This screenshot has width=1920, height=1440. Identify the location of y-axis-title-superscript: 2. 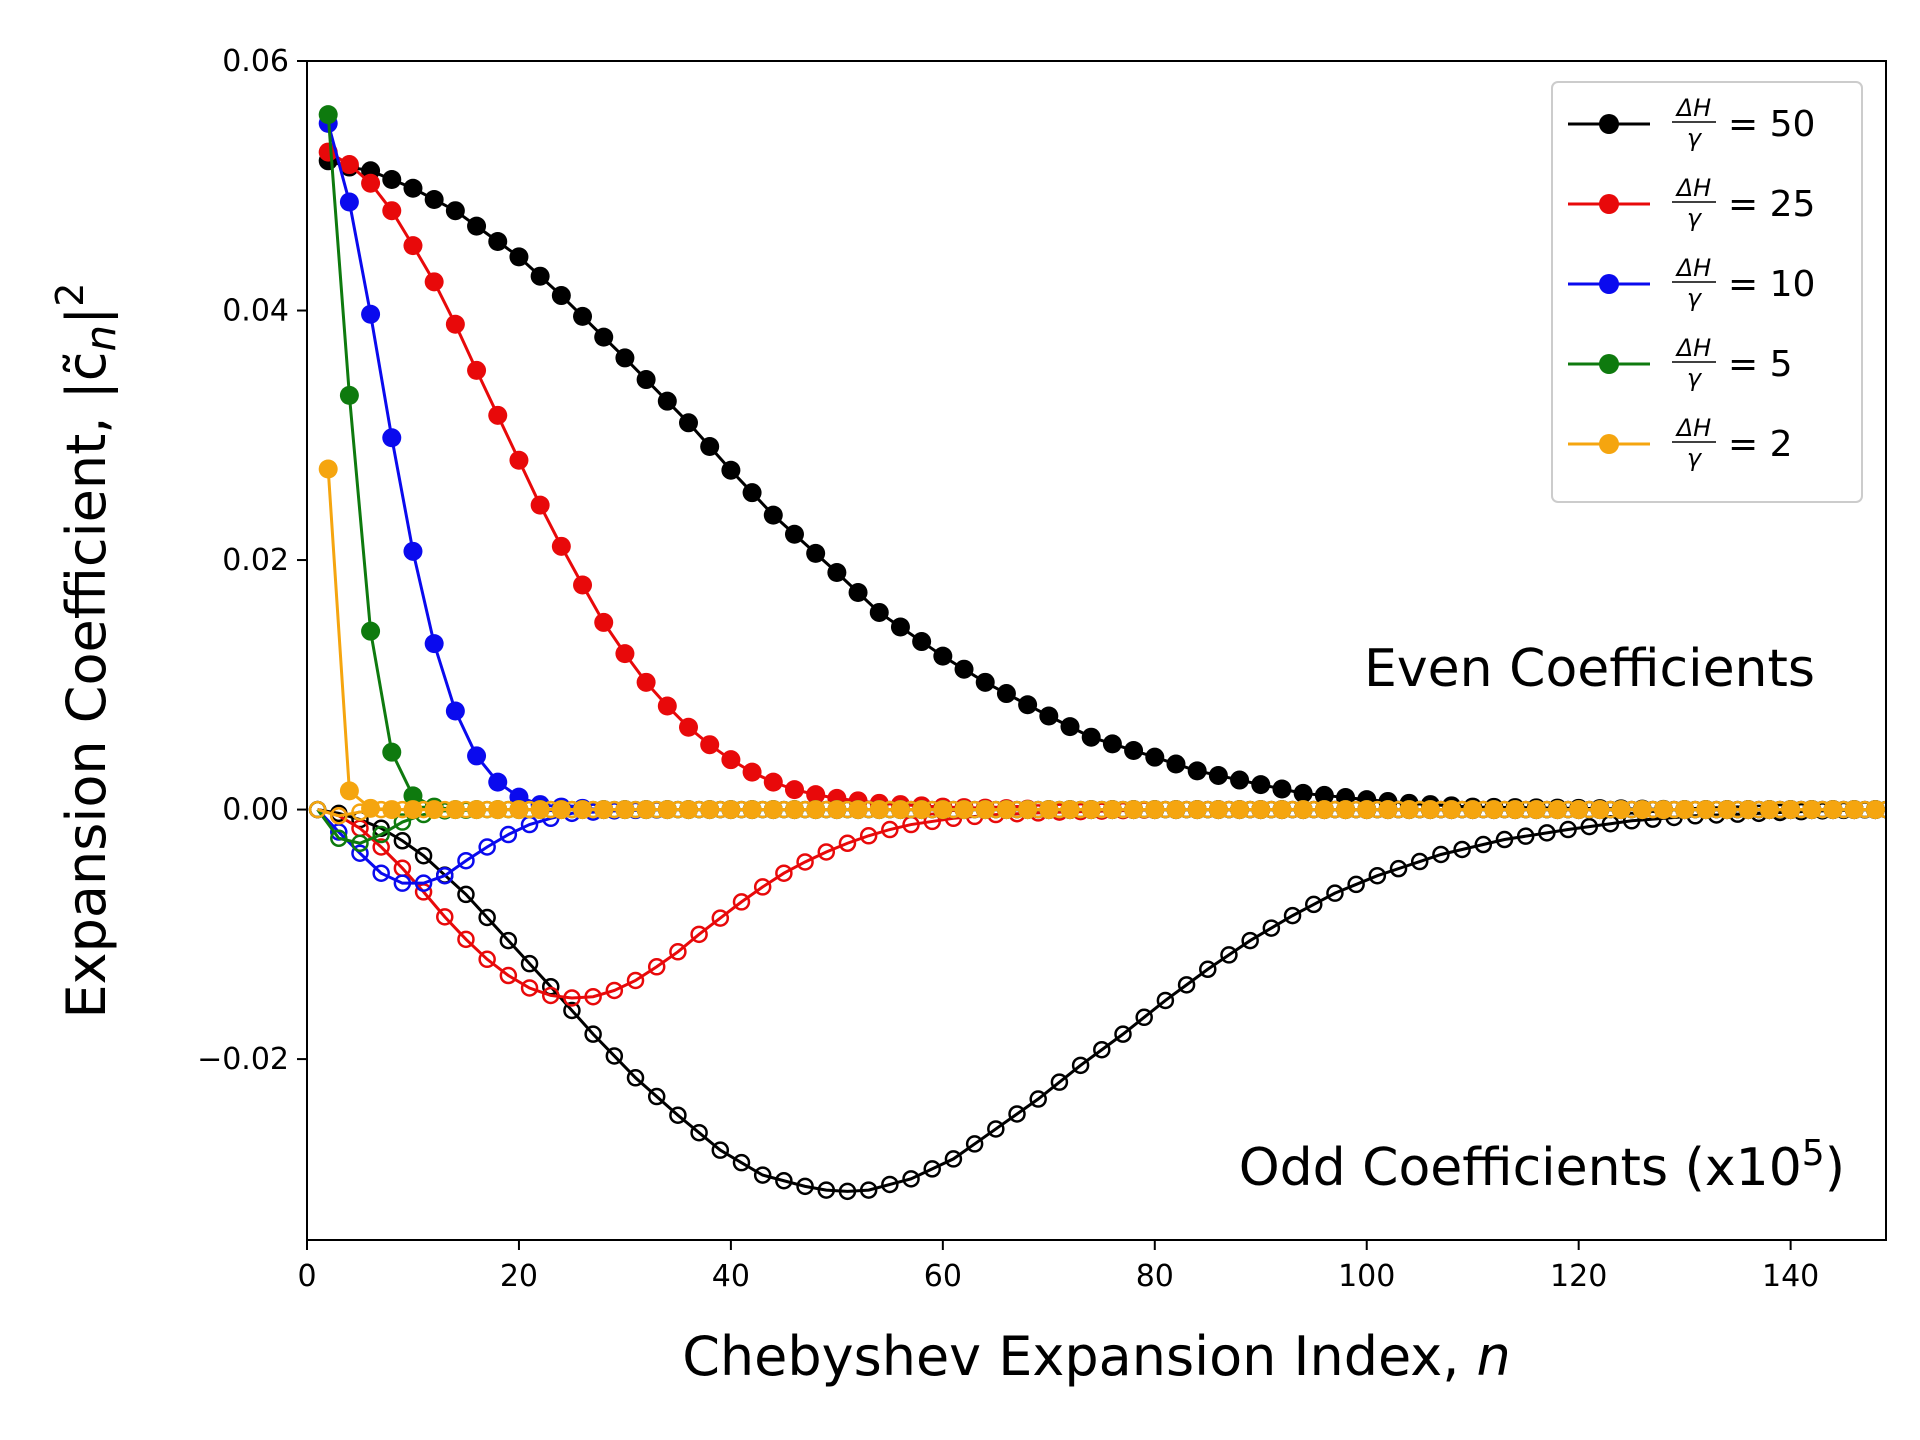
(70, 295).